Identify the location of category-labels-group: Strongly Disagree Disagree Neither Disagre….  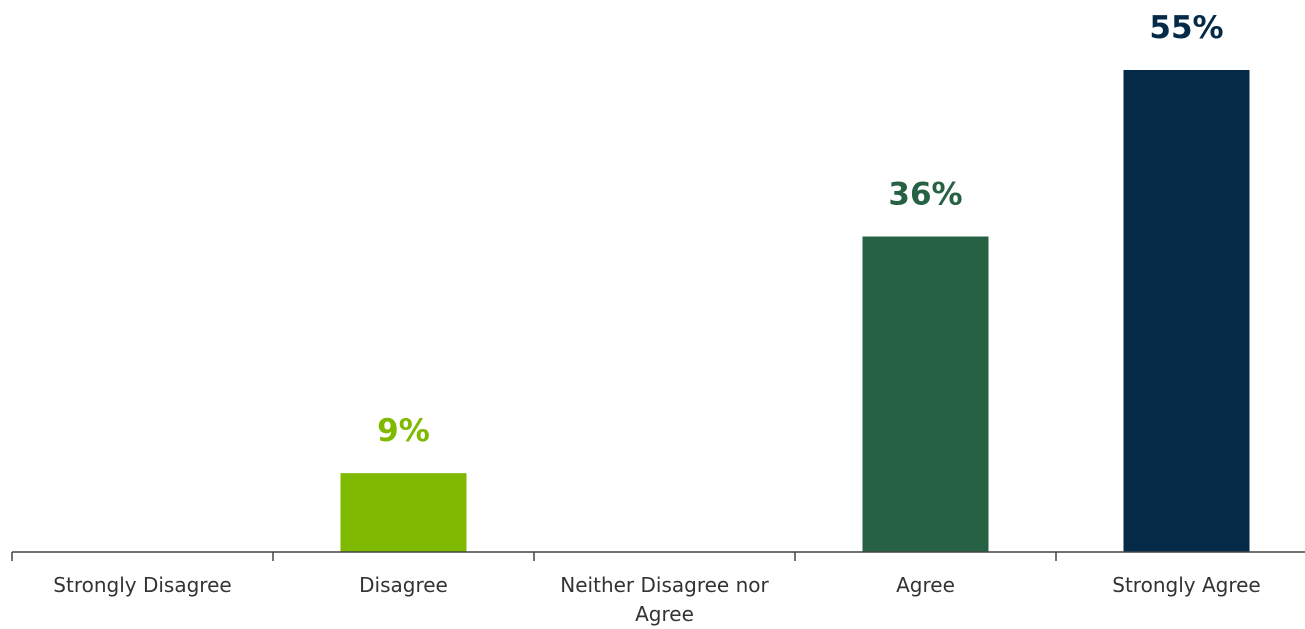
(656, 599).